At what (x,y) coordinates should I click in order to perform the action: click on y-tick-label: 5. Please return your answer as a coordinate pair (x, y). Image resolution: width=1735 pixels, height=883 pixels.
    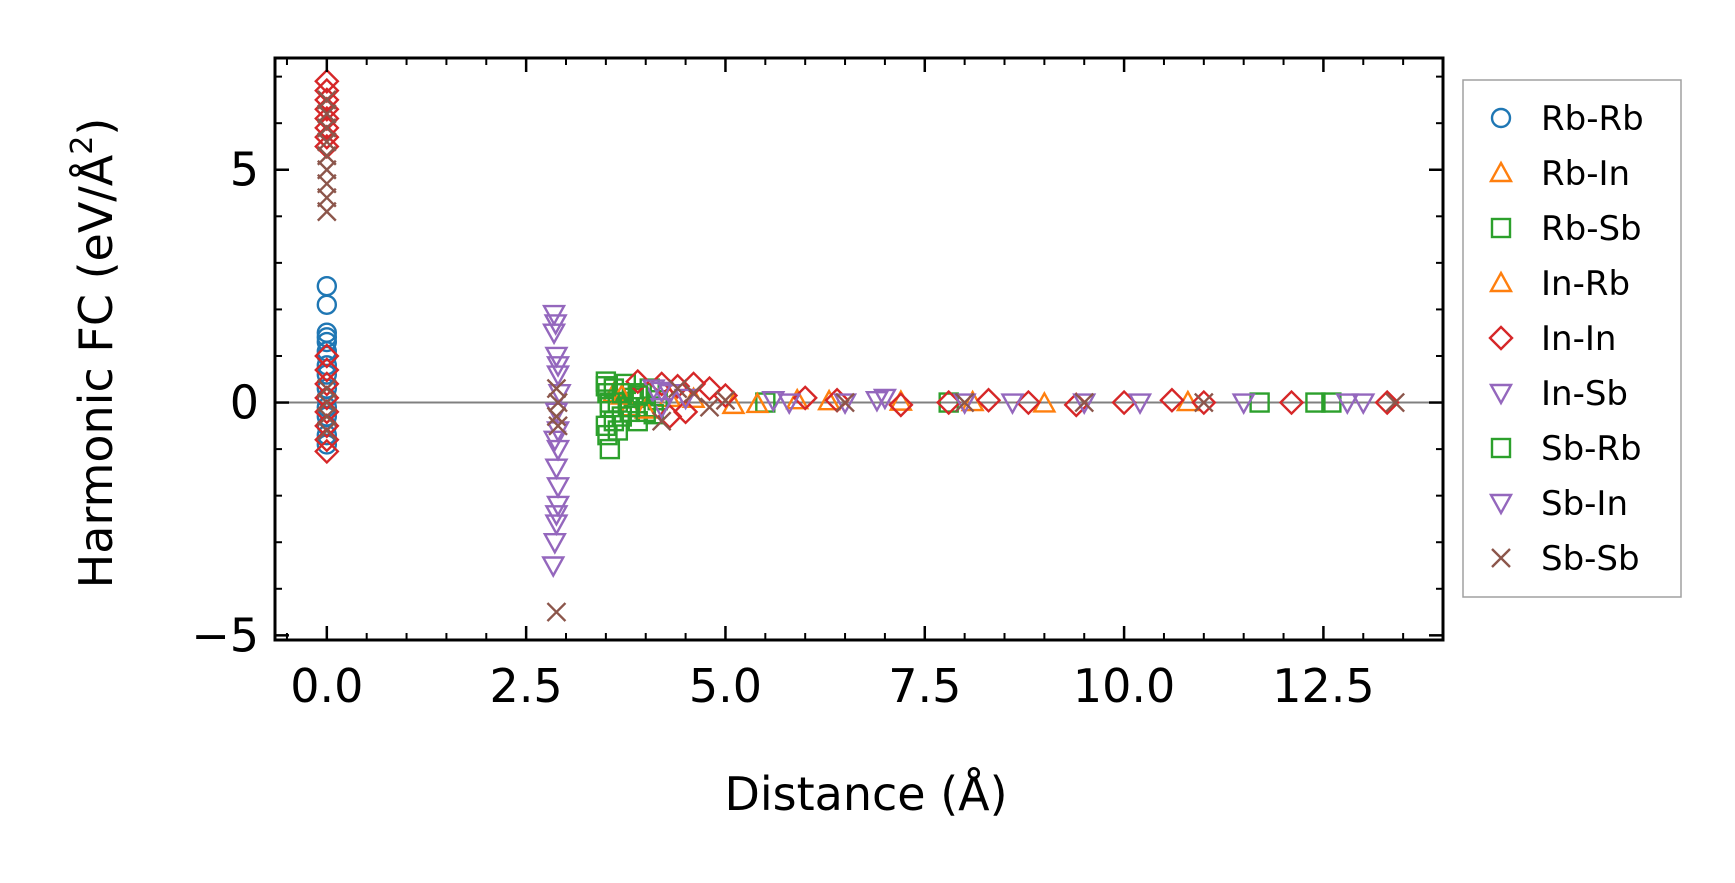
    Looking at the image, I should click on (244, 170).